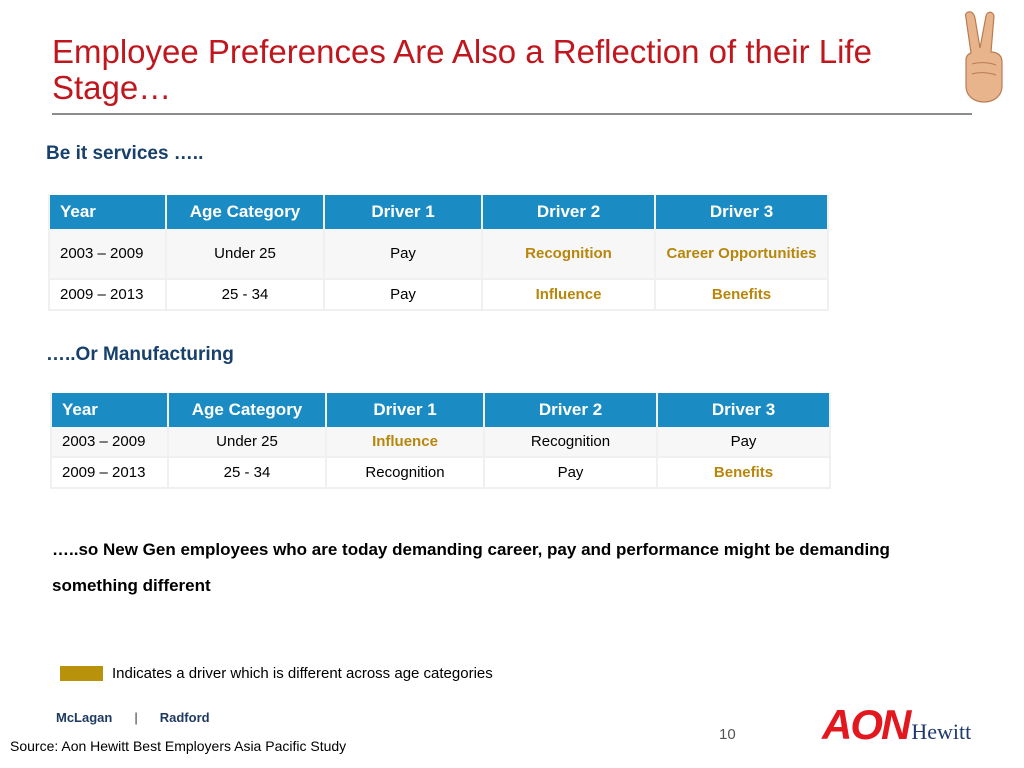 Image resolution: width=1024 pixels, height=768 pixels. Describe the element at coordinates (727, 734) in the screenshot. I see `page-number: 10` at that location.